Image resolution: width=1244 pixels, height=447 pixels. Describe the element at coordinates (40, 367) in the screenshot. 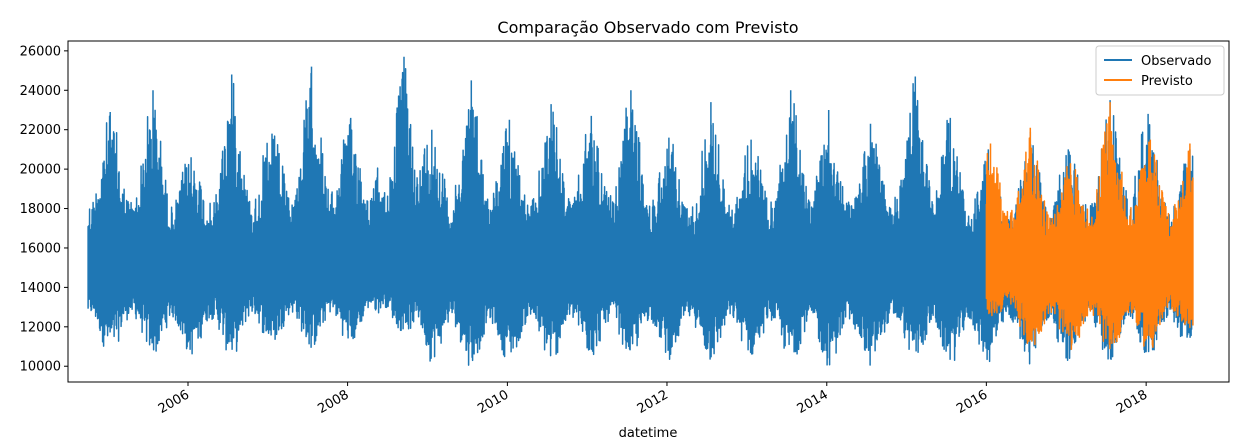

I see `y-tick-label: 10000` at that location.